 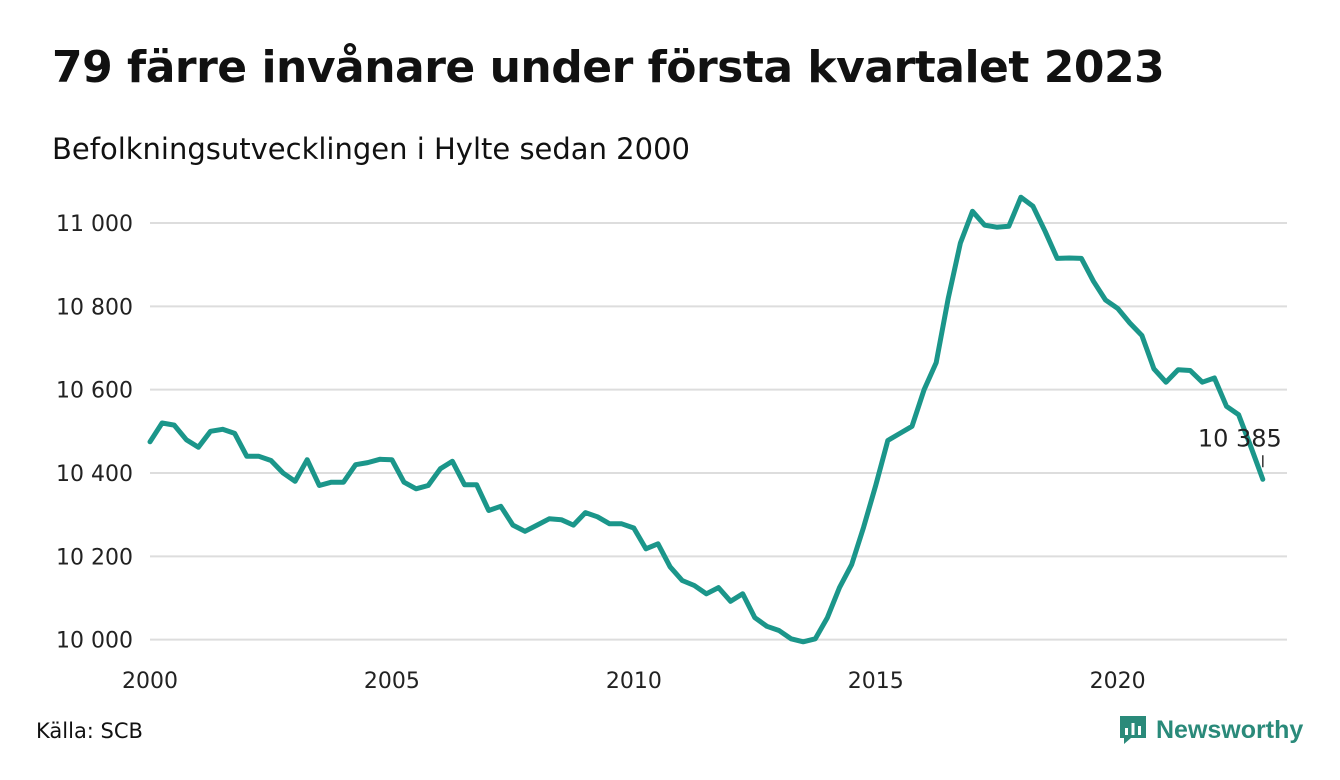 What do you see at coordinates (876, 681) in the screenshot?
I see `x-tick-label: 2015` at bounding box center [876, 681].